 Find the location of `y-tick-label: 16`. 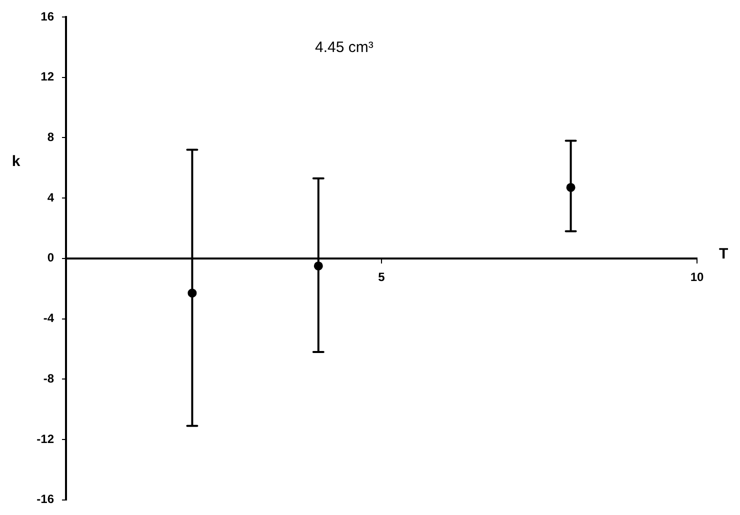

y-tick-label: 16 is located at coordinates (47, 16).